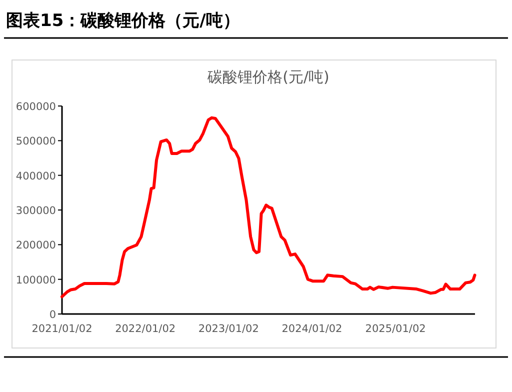 The width and height of the screenshot is (512, 392). Describe the element at coordinates (36, 211) in the screenshot. I see `y-tick-label: 300000` at that location.